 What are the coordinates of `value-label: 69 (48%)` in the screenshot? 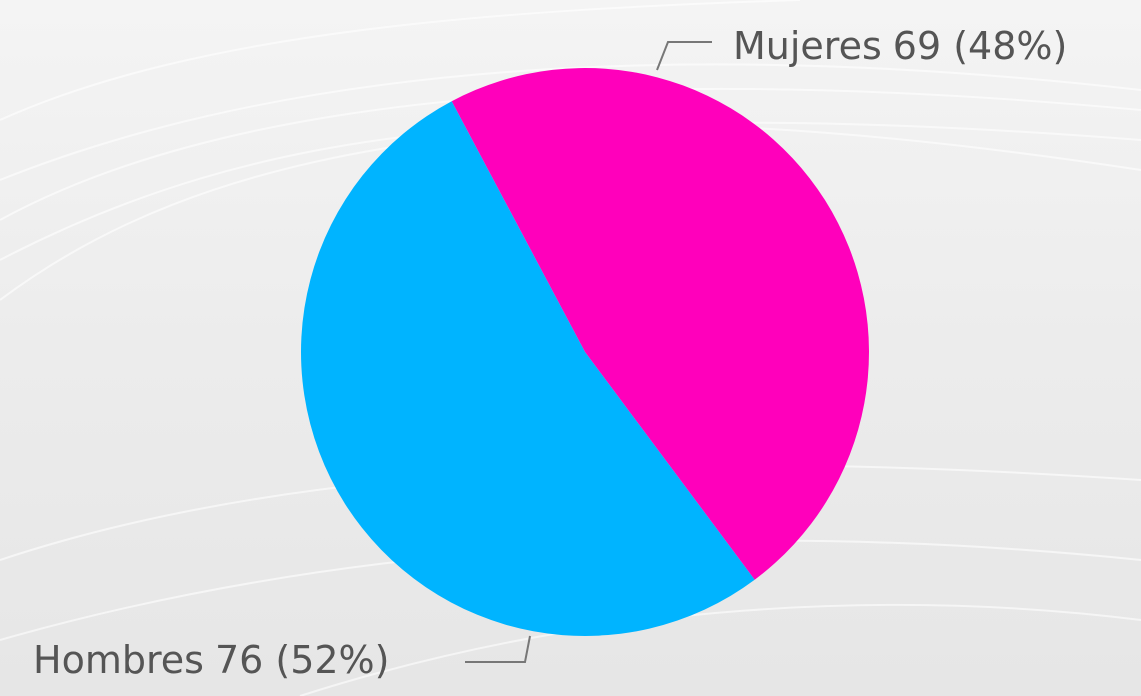 It's located at (980, 46).